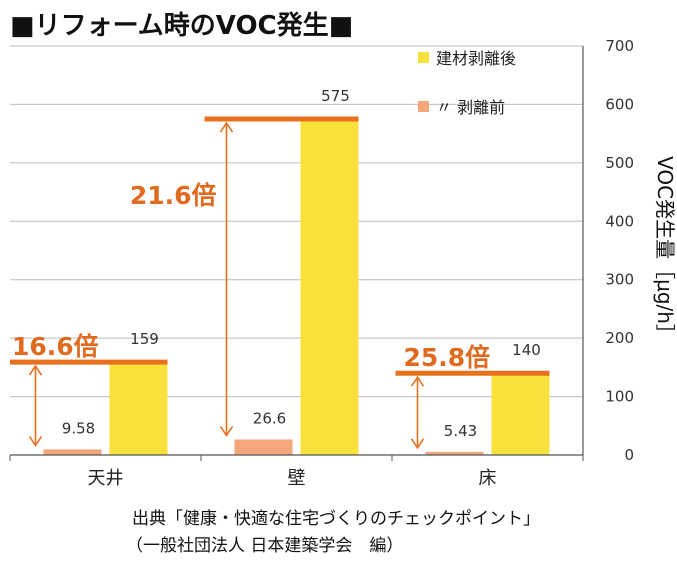  What do you see at coordinates (470, 107) in the screenshot?
I see `legend-entry: 〃 剥離前` at bounding box center [470, 107].